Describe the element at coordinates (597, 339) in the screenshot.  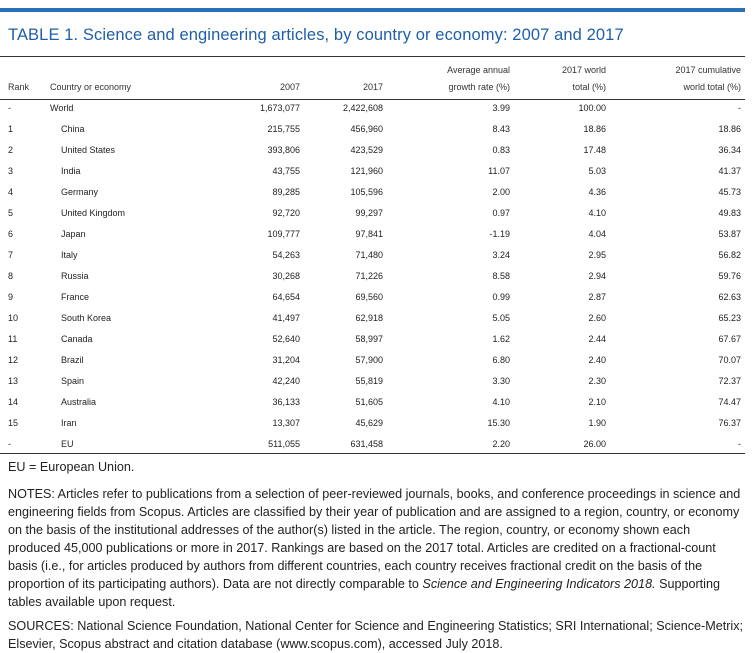
I see `cell-share: 2.44` at that location.